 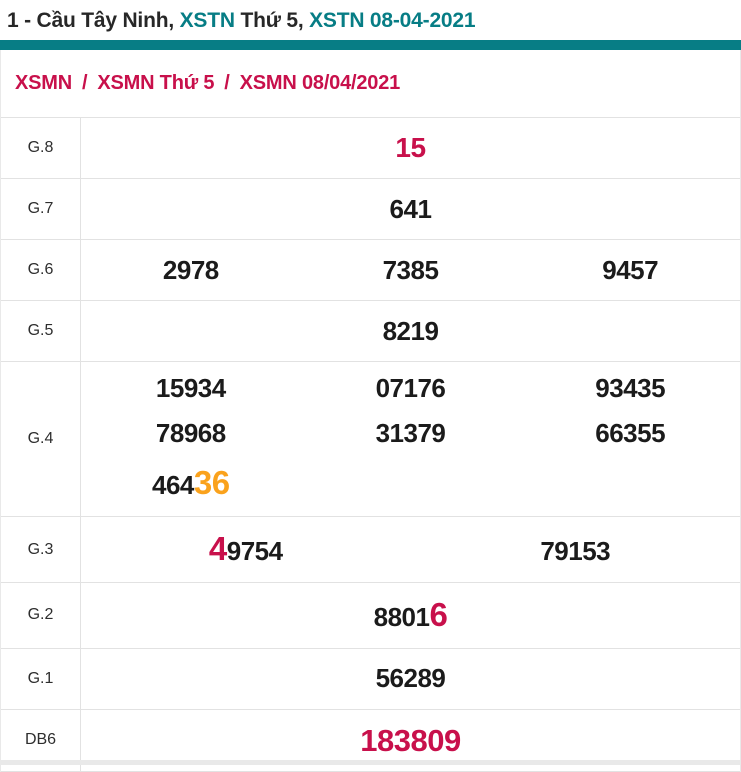 What do you see at coordinates (370, 762) in the screenshot?
I see `bottom-divider` at bounding box center [370, 762].